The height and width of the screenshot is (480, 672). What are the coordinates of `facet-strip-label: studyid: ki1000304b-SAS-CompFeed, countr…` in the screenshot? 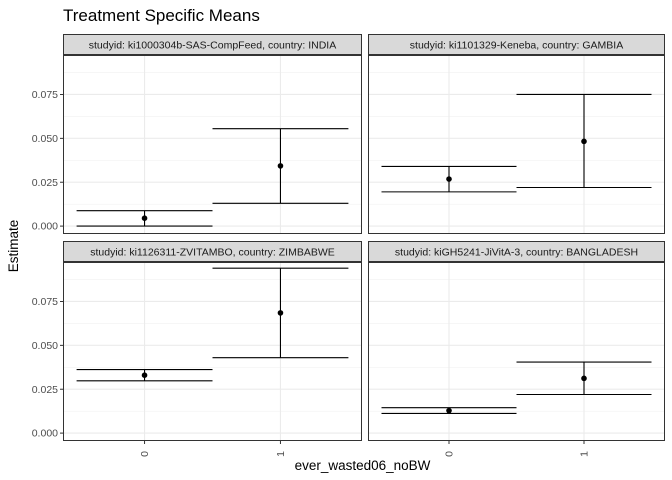 It's located at (212, 45).